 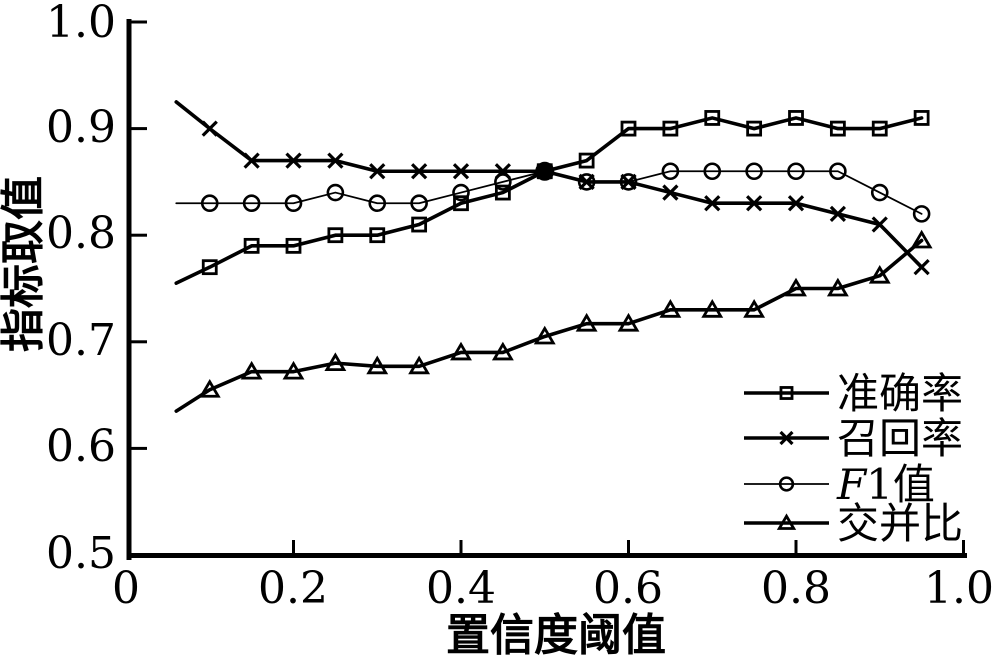 What do you see at coordinates (81, 127) in the screenshot?
I see `y-tick-label-0.9: 0.9` at bounding box center [81, 127].